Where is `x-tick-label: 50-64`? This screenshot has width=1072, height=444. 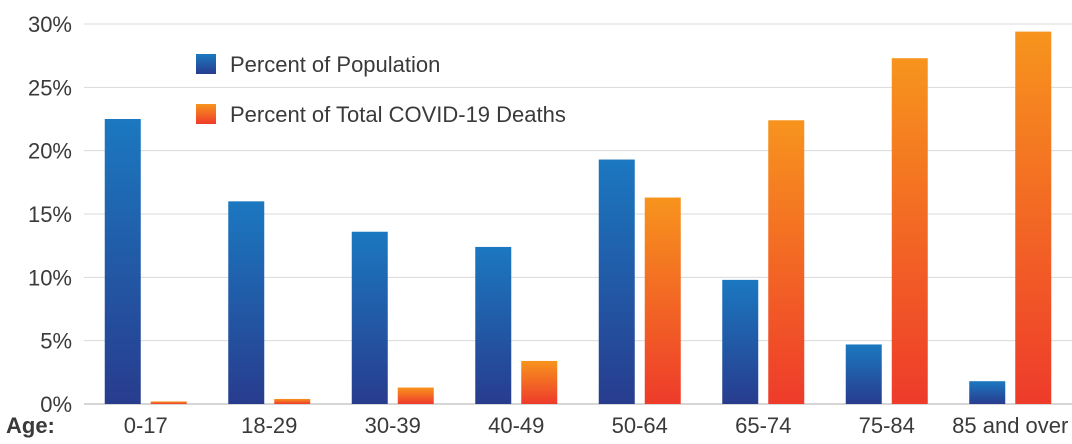 x-tick-label: 50-64 is located at coordinates (640, 425).